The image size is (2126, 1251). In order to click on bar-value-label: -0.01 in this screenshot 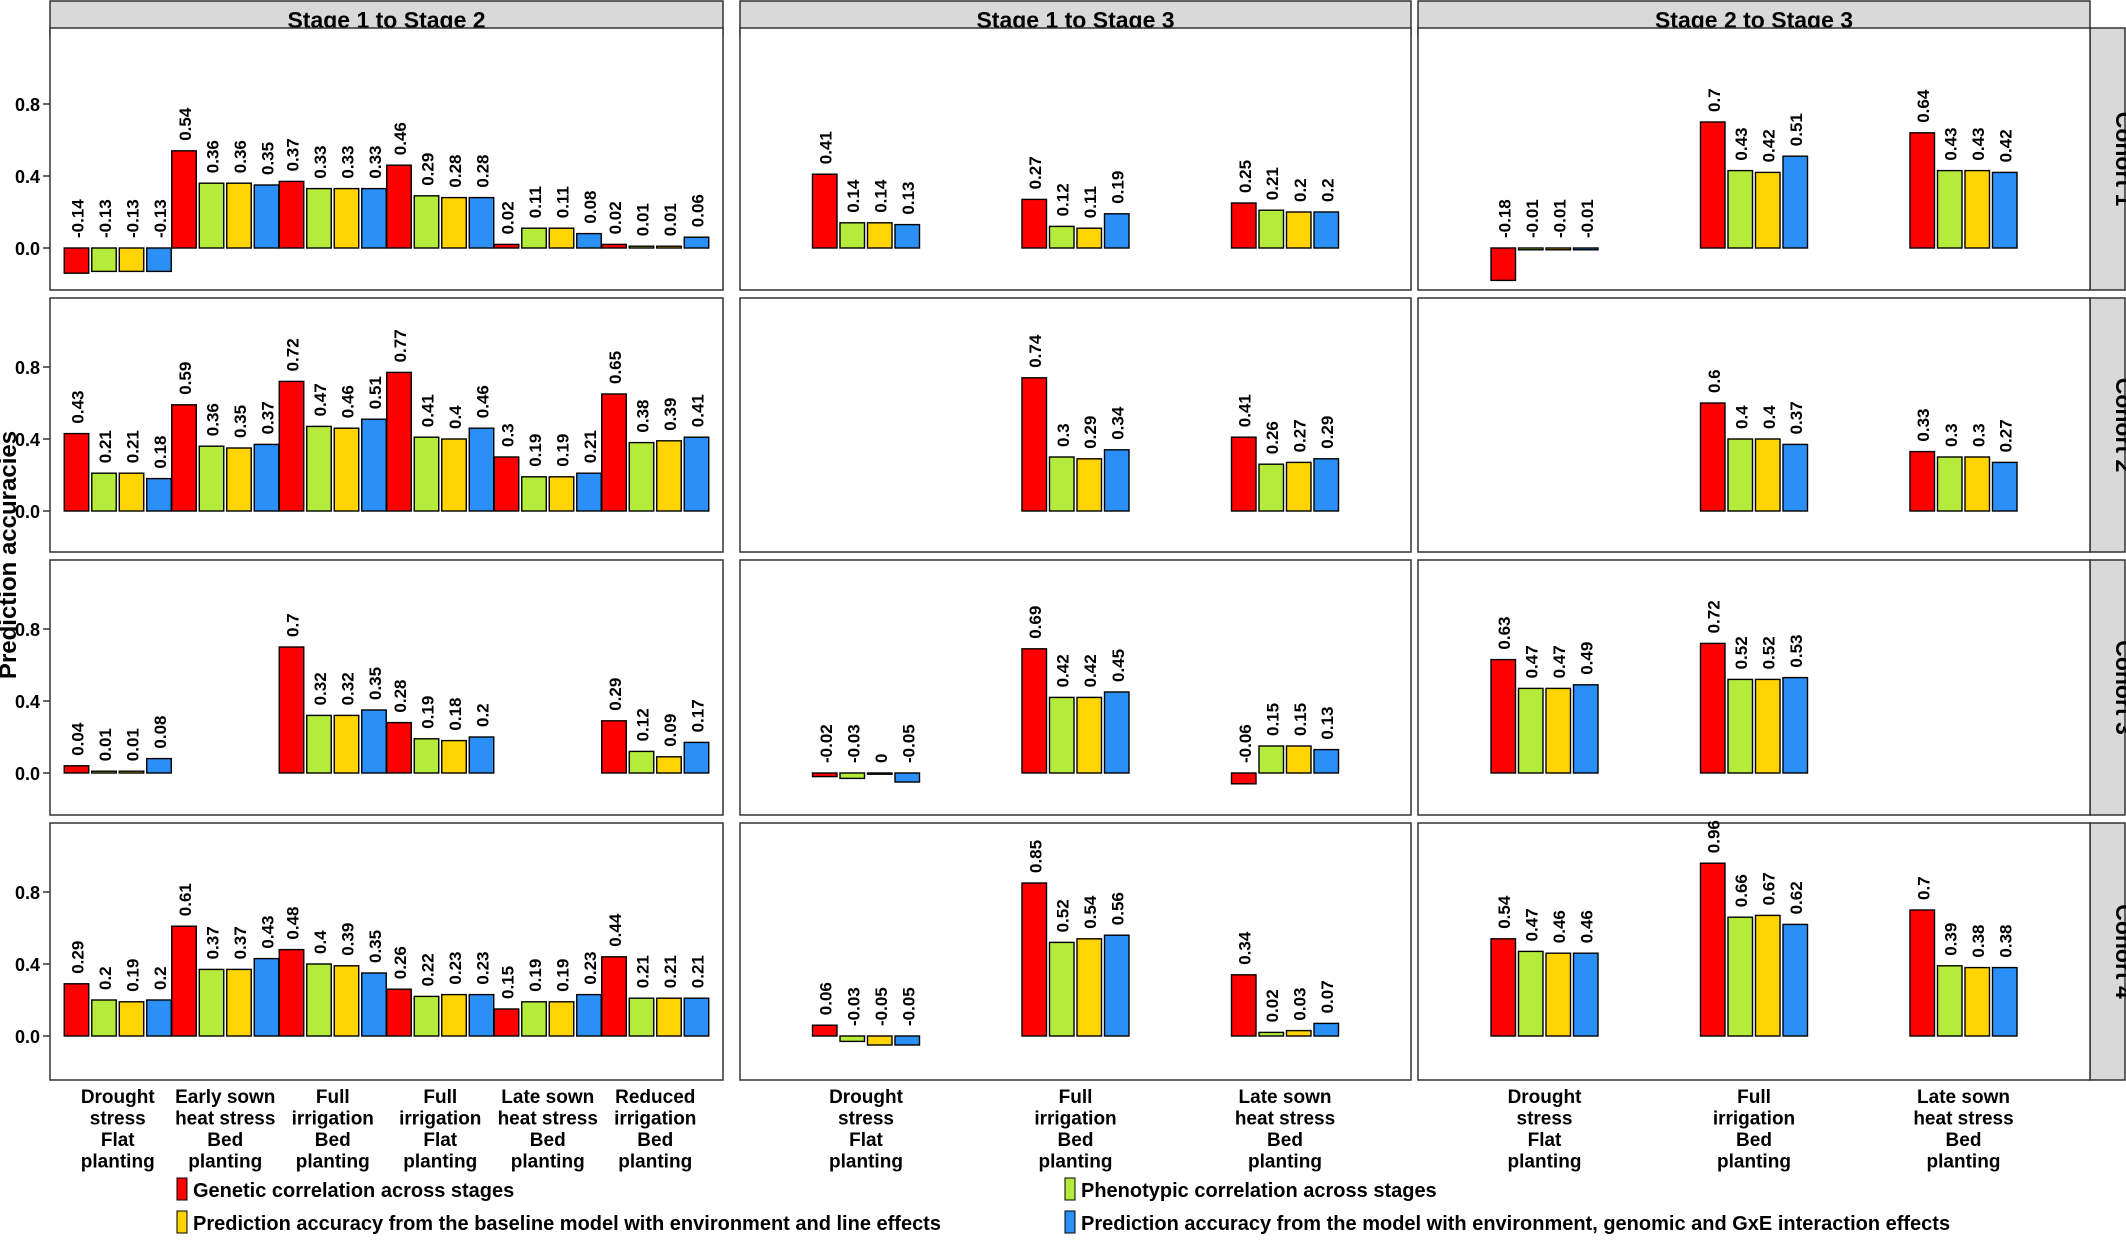, I will do `click(1532, 218)`.